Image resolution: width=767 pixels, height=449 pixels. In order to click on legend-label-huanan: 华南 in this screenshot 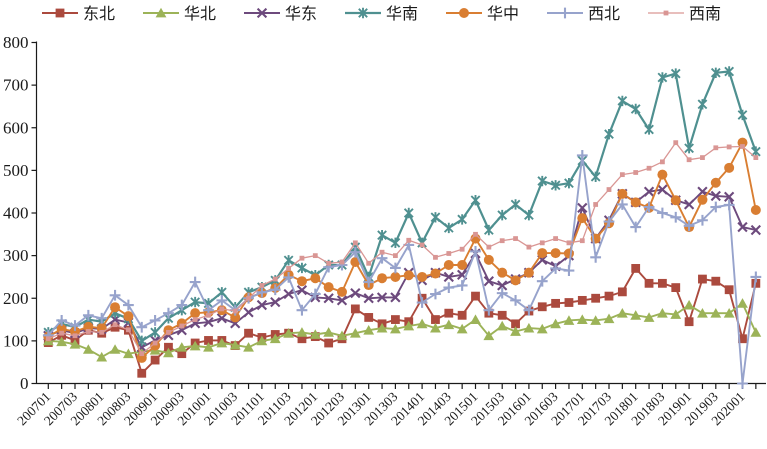, I will do `click(402, 14)`.